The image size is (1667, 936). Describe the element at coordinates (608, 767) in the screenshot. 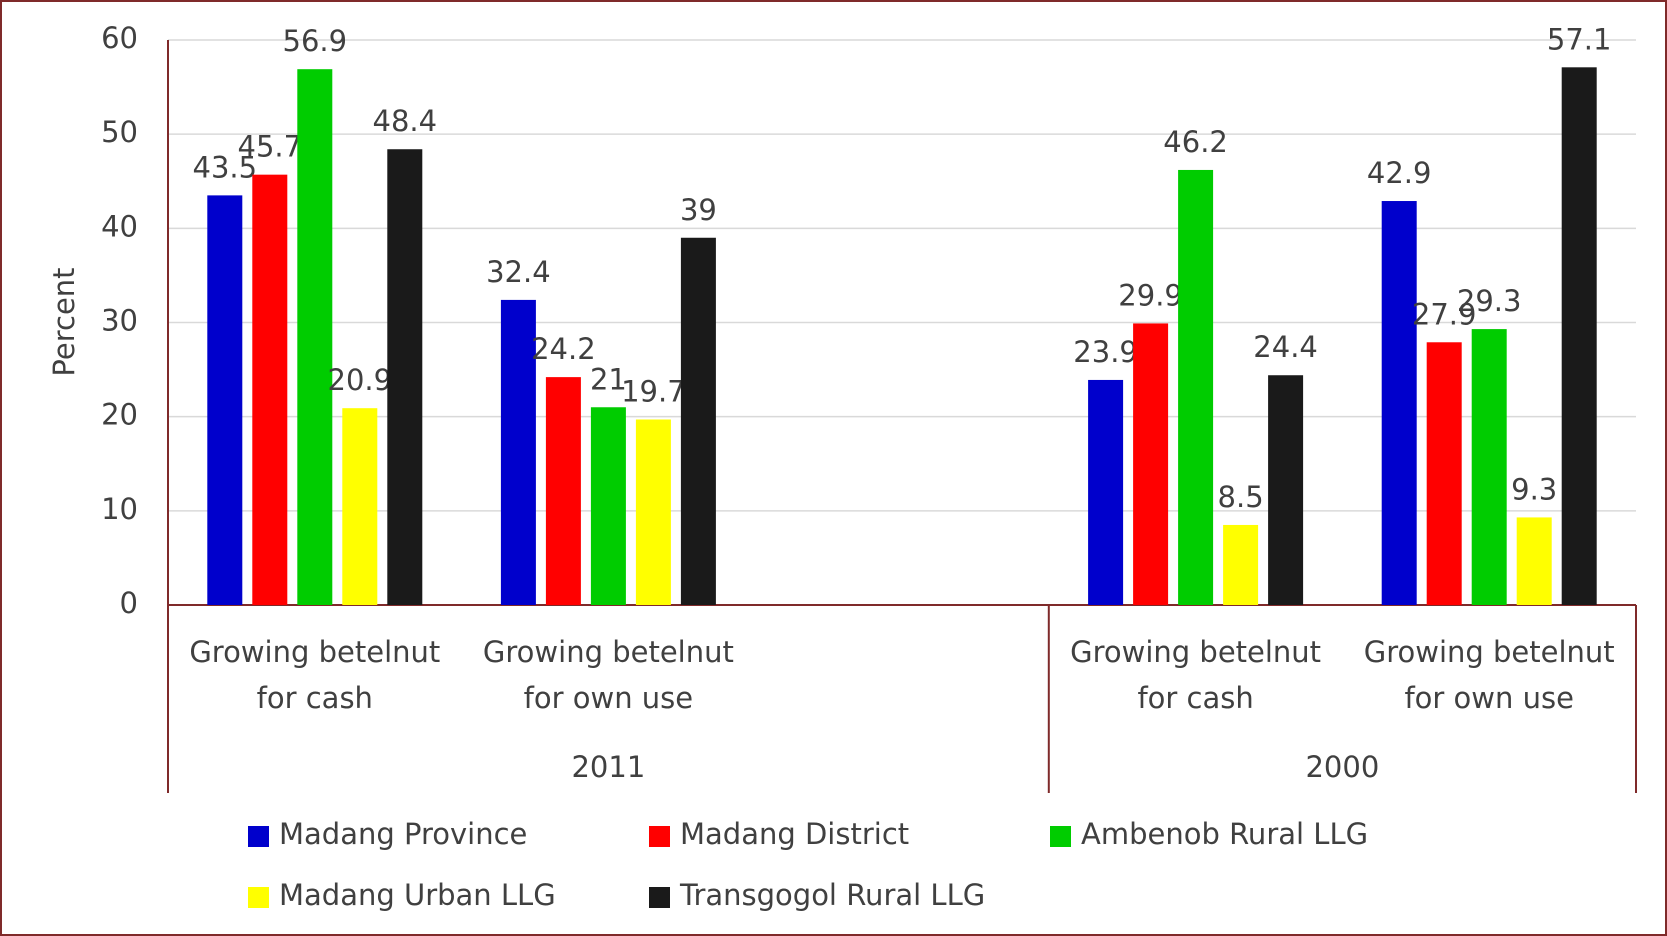

I see `group-label: 2011` at that location.